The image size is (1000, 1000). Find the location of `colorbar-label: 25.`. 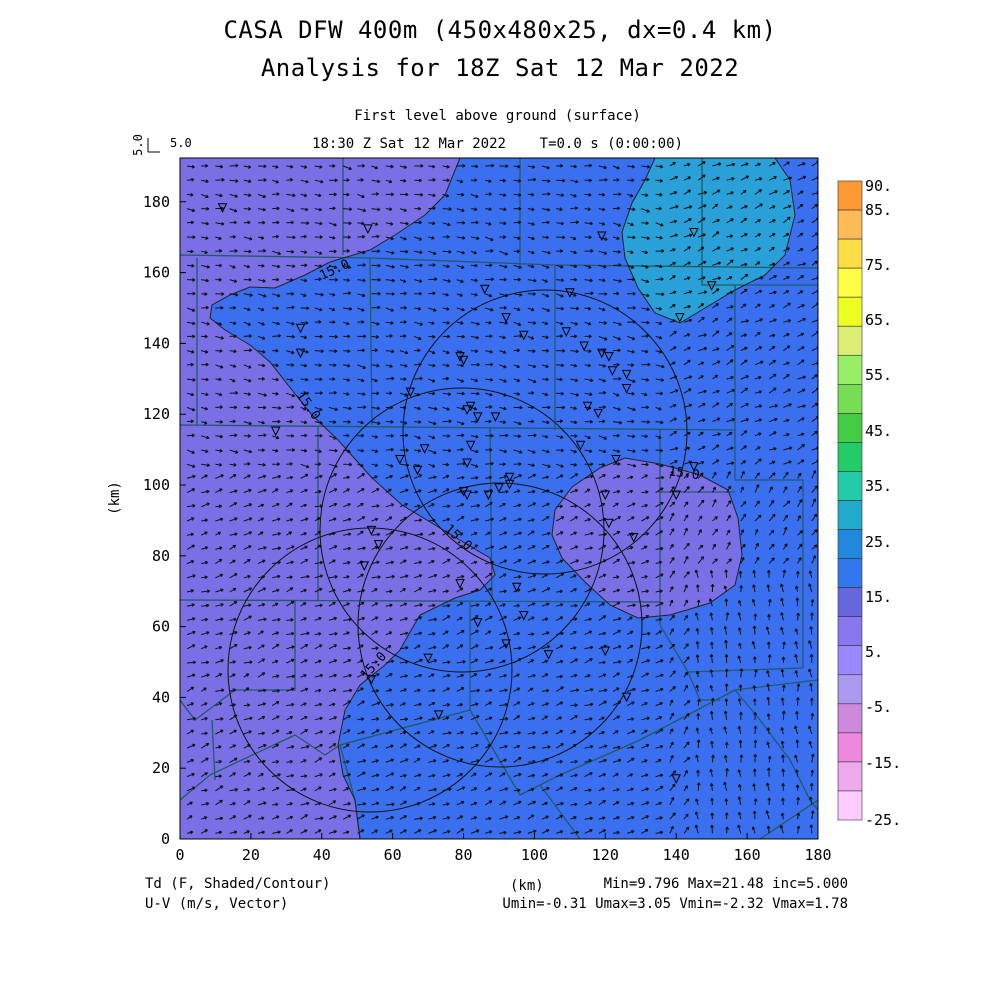

colorbar-label: 25. is located at coordinates (878, 542).